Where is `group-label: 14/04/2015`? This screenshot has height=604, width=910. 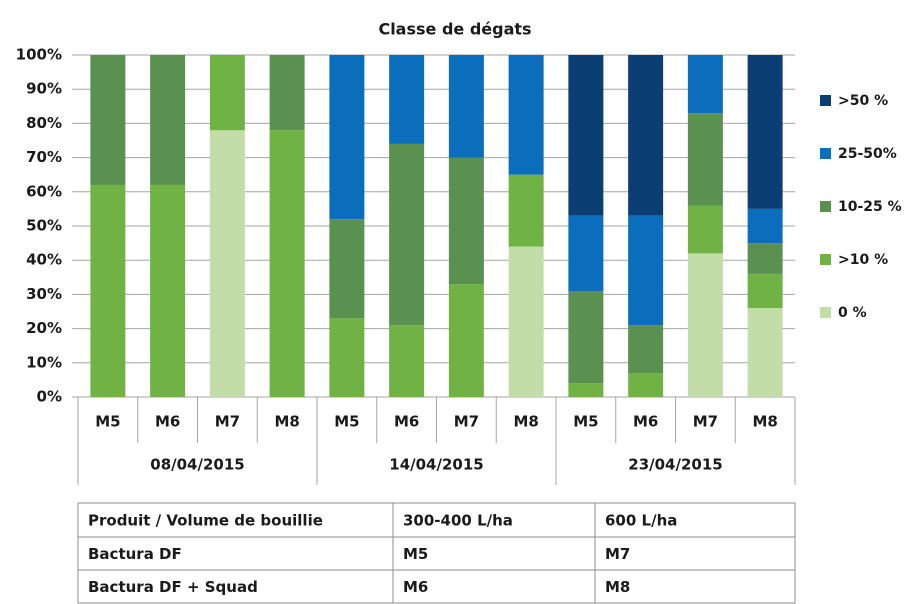 group-label: 14/04/2015 is located at coordinates (436, 465).